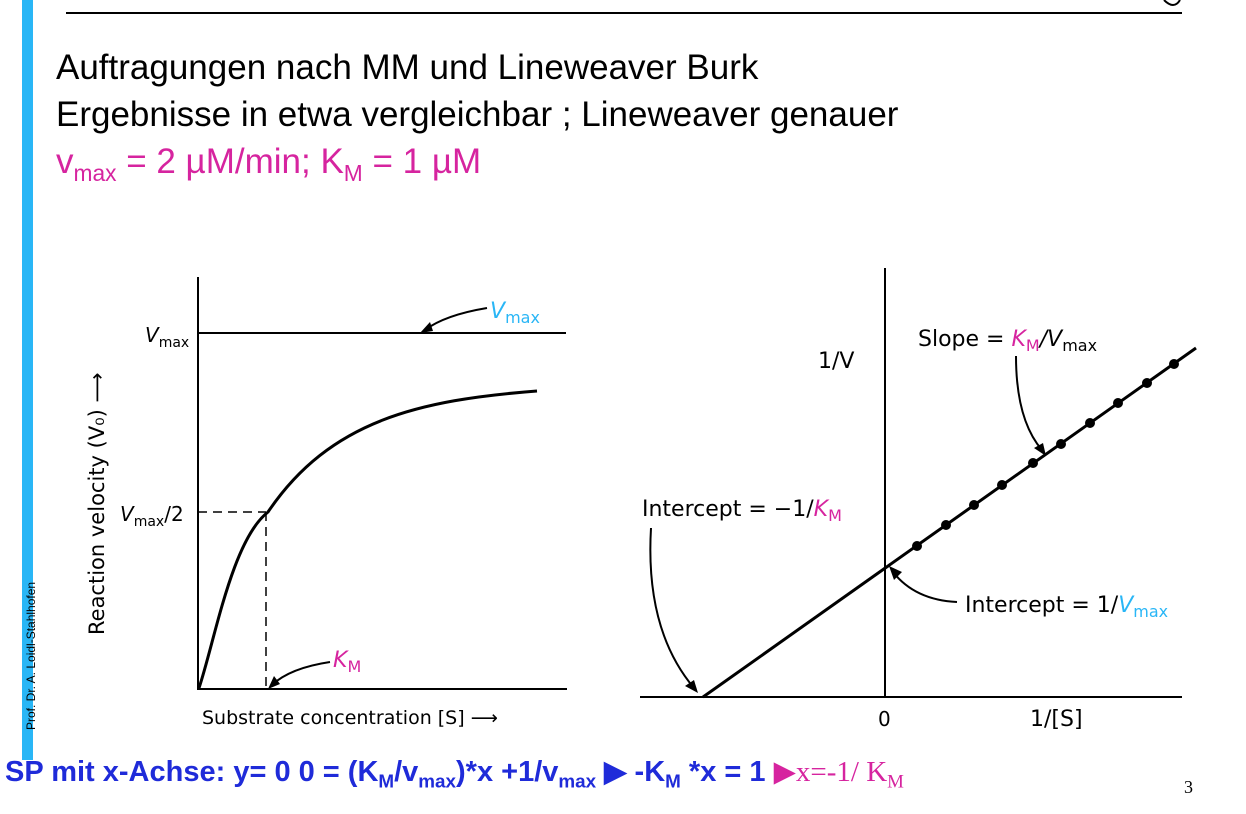  What do you see at coordinates (1066, 607) in the screenshot?
I see `lb-yint-label: Intercept = 1/Vmax` at bounding box center [1066, 607].